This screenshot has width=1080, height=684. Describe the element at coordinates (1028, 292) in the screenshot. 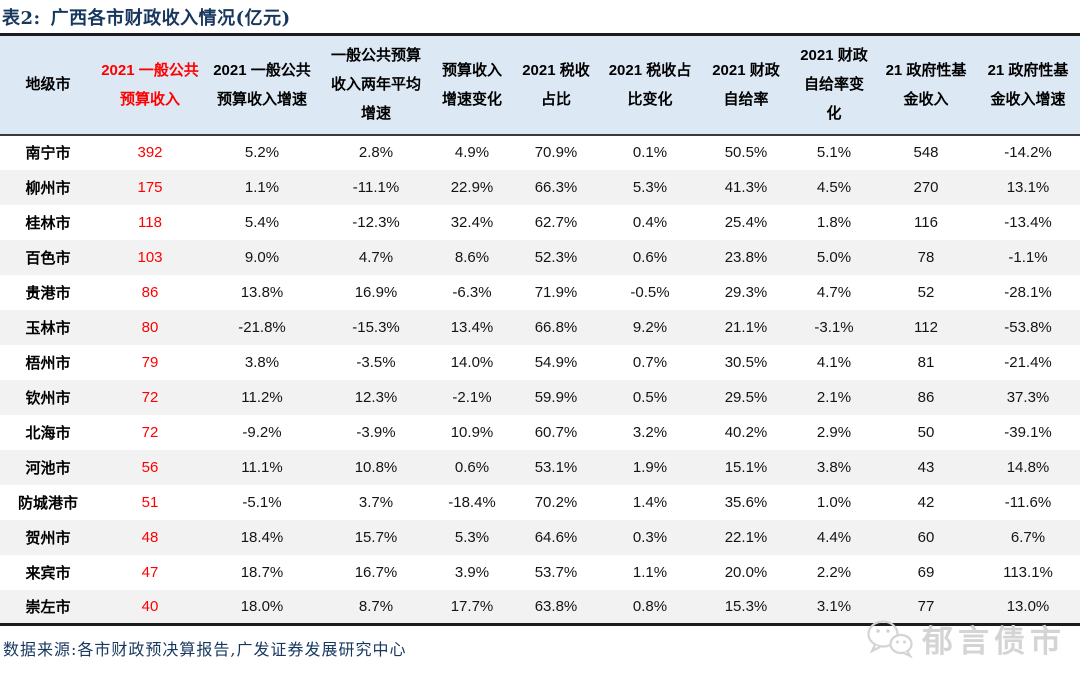

I see `table-cell: -28.1%` at that location.